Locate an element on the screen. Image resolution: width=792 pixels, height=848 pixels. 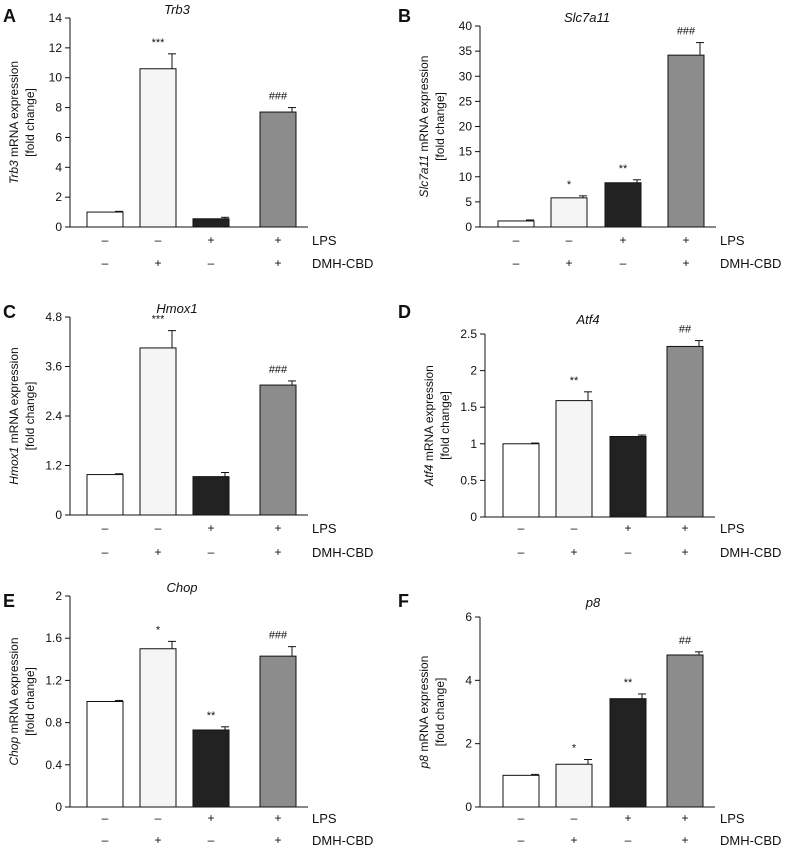
y-tick-label: 1.6 is located at coordinates (53, 638).